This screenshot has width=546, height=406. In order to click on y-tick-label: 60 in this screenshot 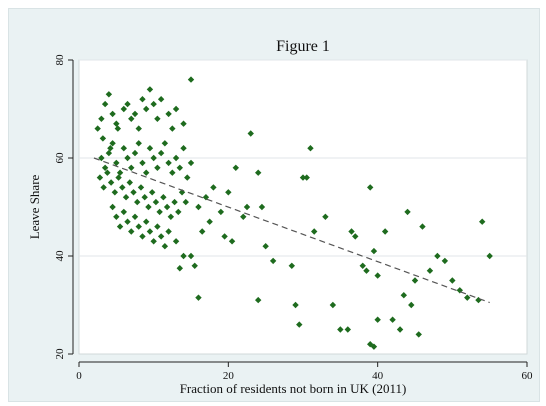, I will do `click(60, 158)`.